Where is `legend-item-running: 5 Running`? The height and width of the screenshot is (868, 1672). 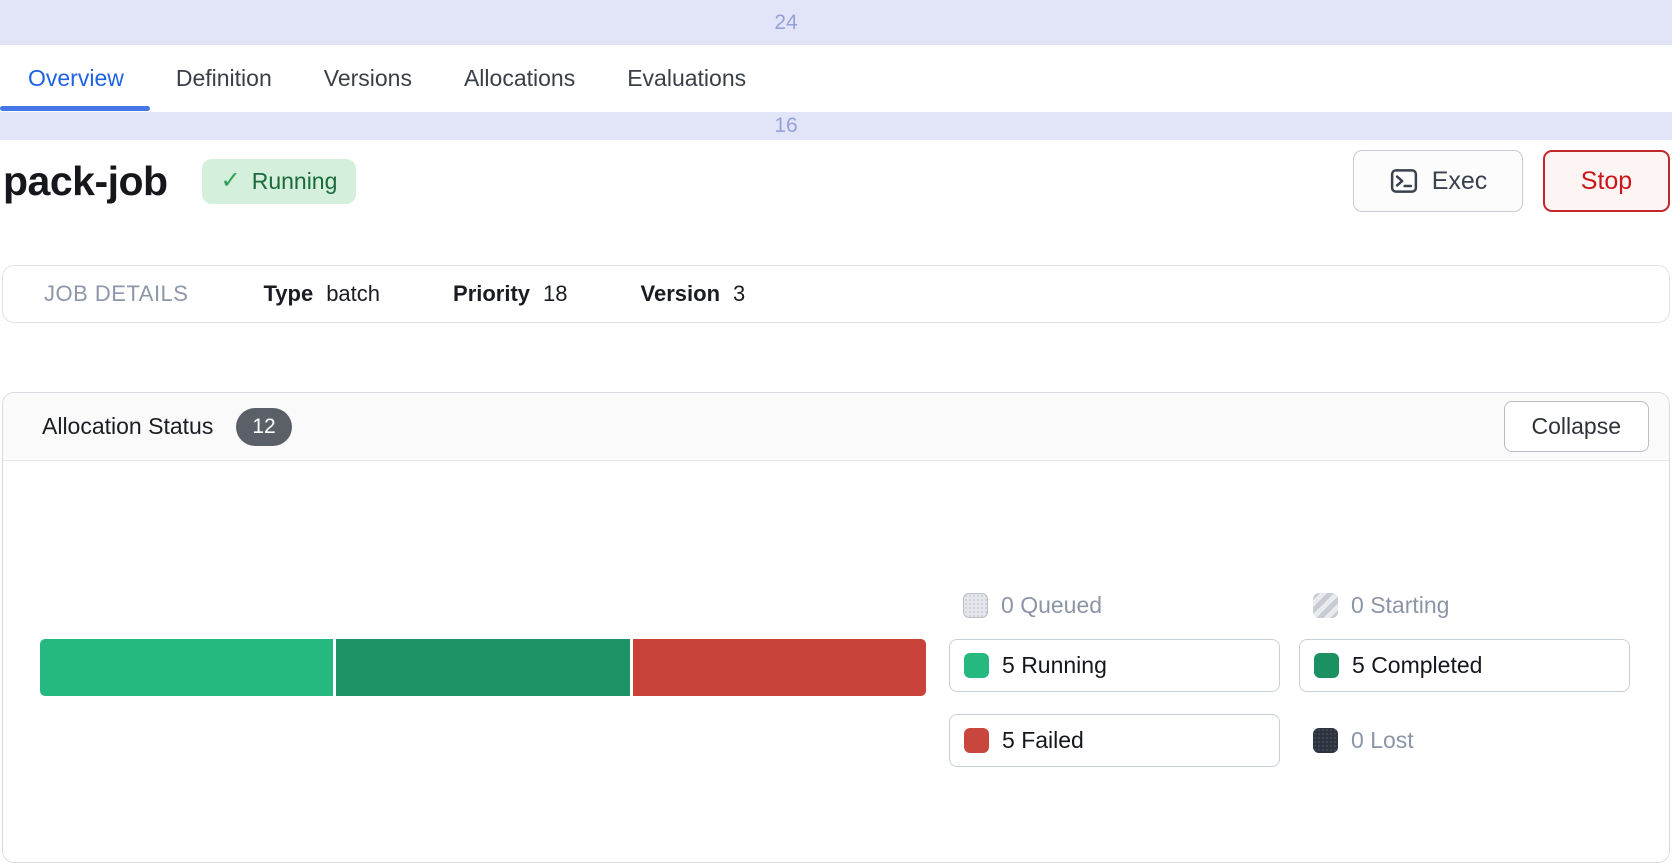
legend-item-running: 5 Running is located at coordinates (1114, 665).